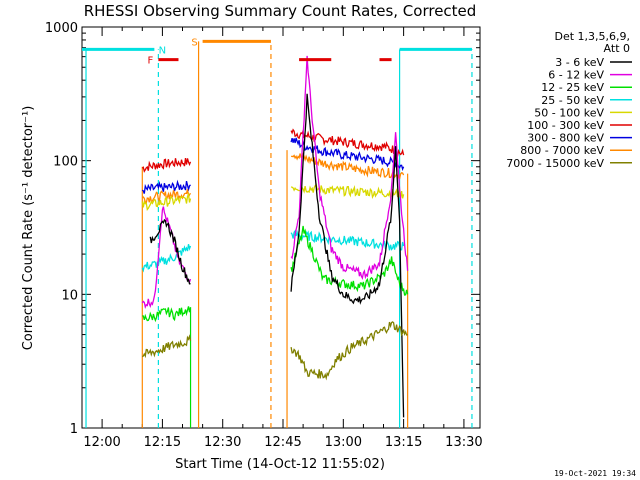 This screenshot has height=480, width=640. What do you see at coordinates (65, 162) in the screenshot?
I see `y-tick-label: 100` at bounding box center [65, 162].